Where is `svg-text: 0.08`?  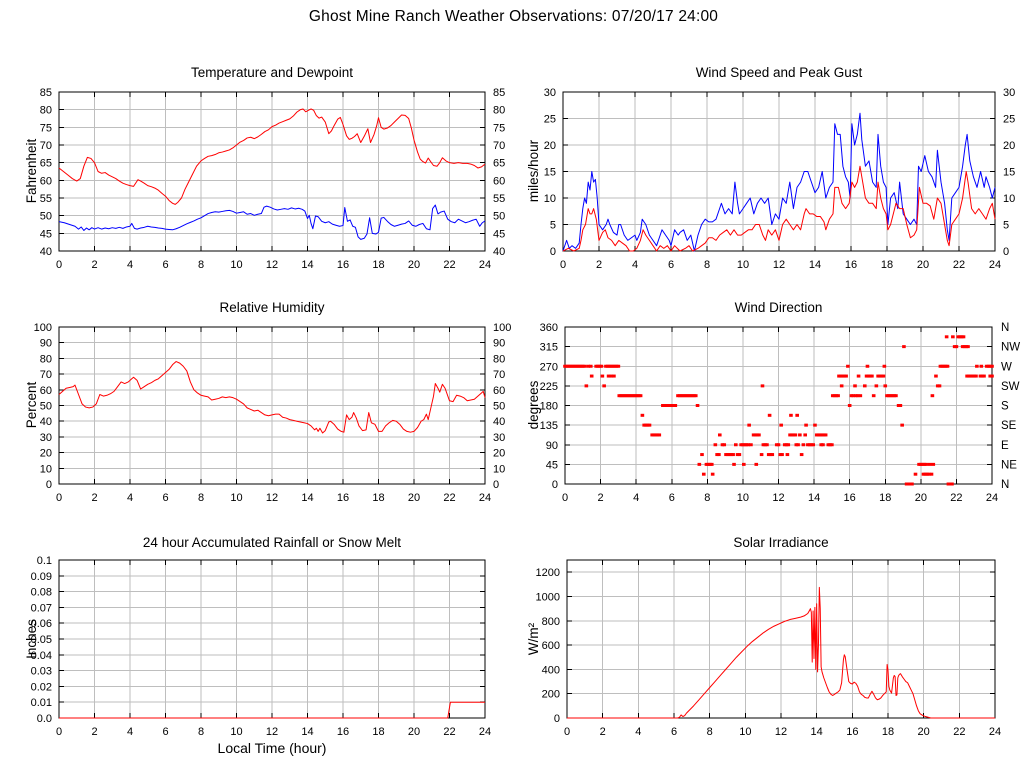 svg-text: 0.08 is located at coordinates (41, 593).